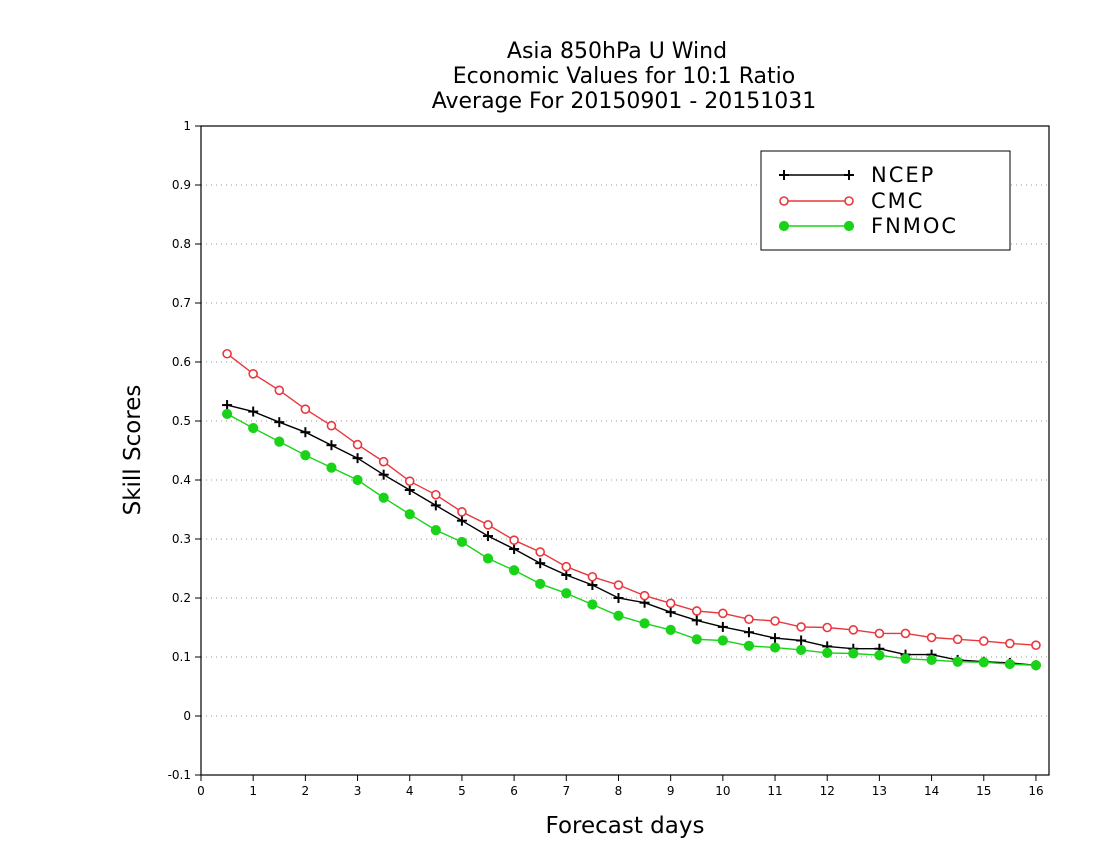  Describe the element at coordinates (514, 791) in the screenshot. I see `x-tick-label: 6` at that location.